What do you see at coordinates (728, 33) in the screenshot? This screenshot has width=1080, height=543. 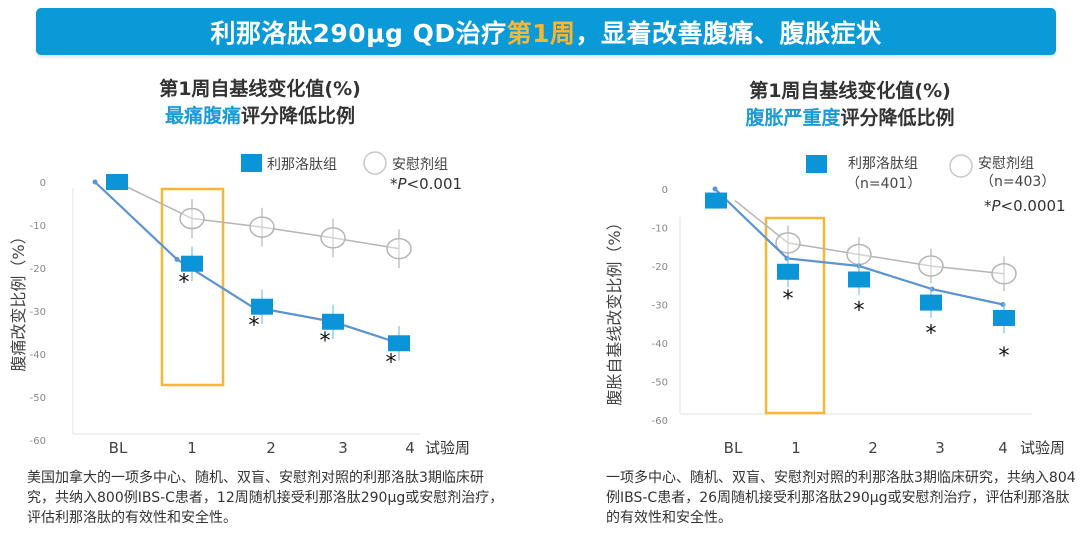 I see `banner-text-part2: ，显着改善腹痛、腹胀症状` at bounding box center [728, 33].